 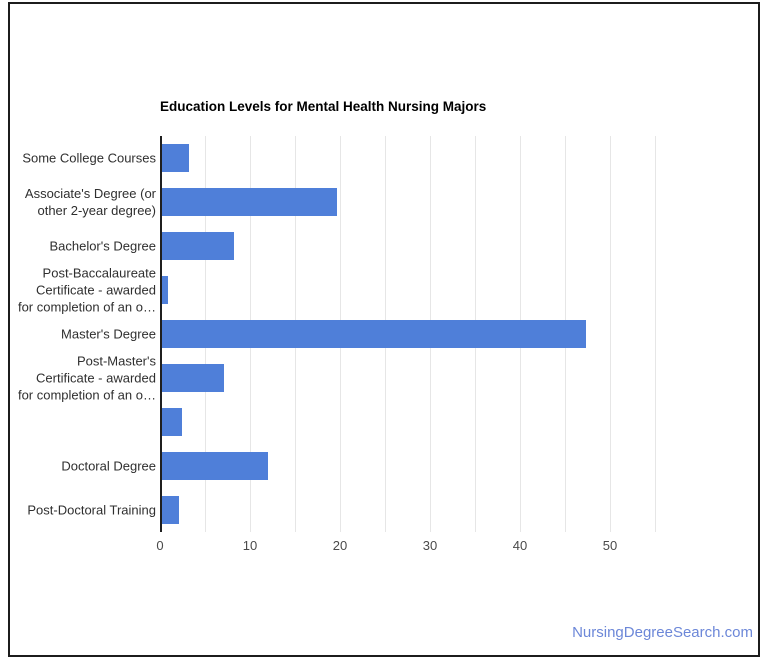 What do you see at coordinates (116, 361) in the screenshot?
I see `category-label-line: Post-Master's` at bounding box center [116, 361].